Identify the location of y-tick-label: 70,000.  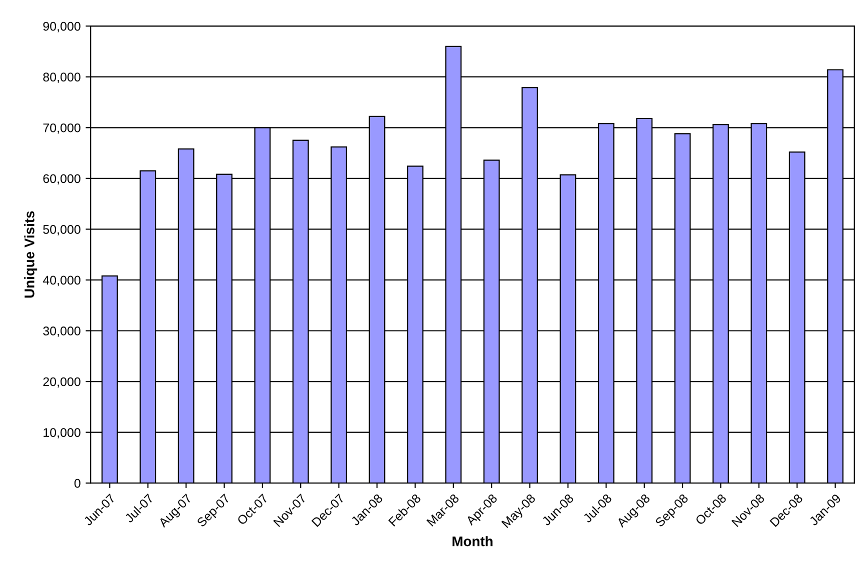
(61, 128).